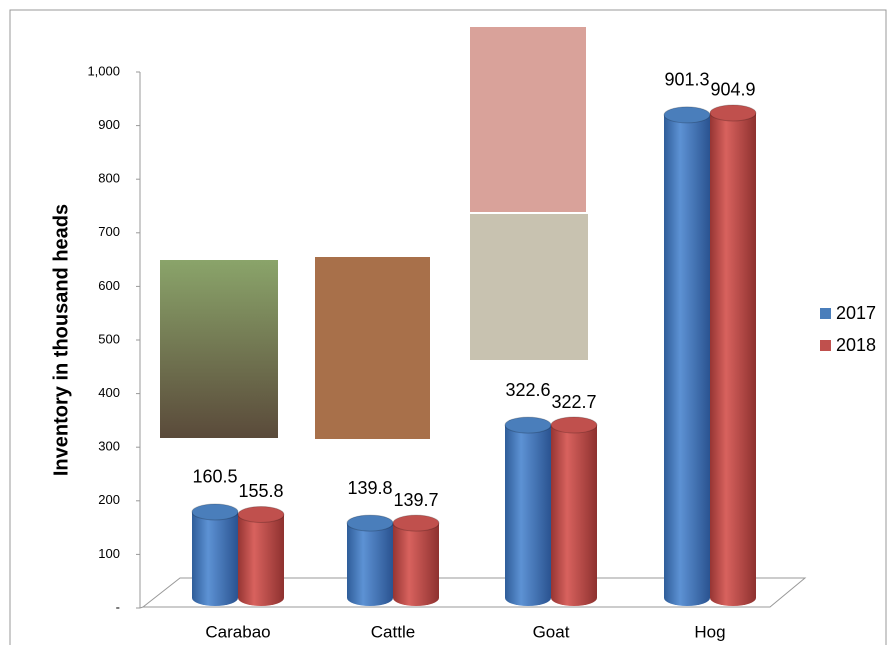  I want to click on y-tick-label: 700, so click(109, 231).